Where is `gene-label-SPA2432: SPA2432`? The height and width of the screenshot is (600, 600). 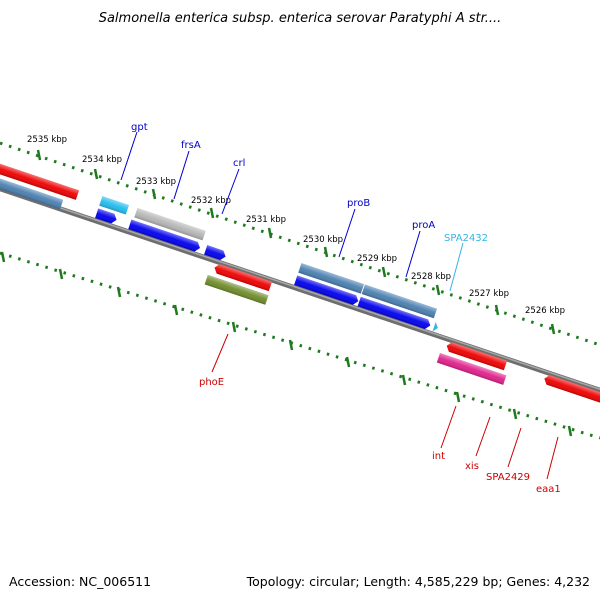
gene-label-SPA2432: SPA2432 is located at coordinates (466, 238).